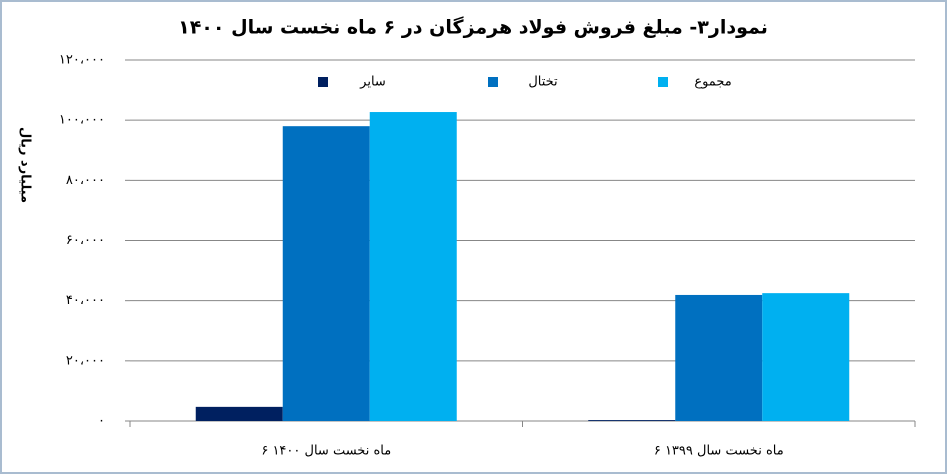  Describe the element at coordinates (85, 240) in the screenshot. I see `y-tick-label: ۶۰،۰۰۰` at that location.